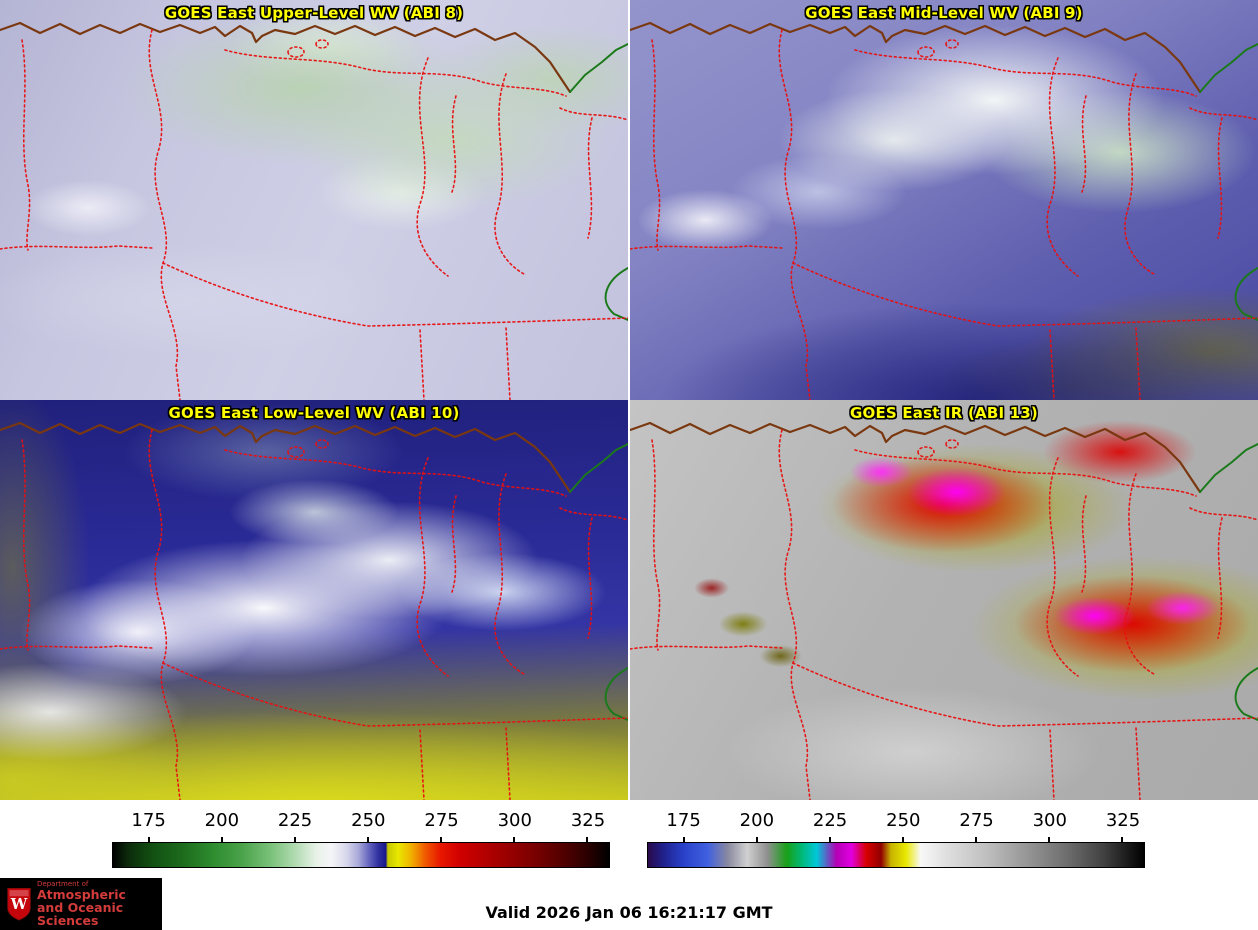 This screenshot has width=1258, height=930. What do you see at coordinates (629, 912) in the screenshot?
I see `valid-timestamp: Valid 2026 Jan 06 16:21:17 GMT` at bounding box center [629, 912].